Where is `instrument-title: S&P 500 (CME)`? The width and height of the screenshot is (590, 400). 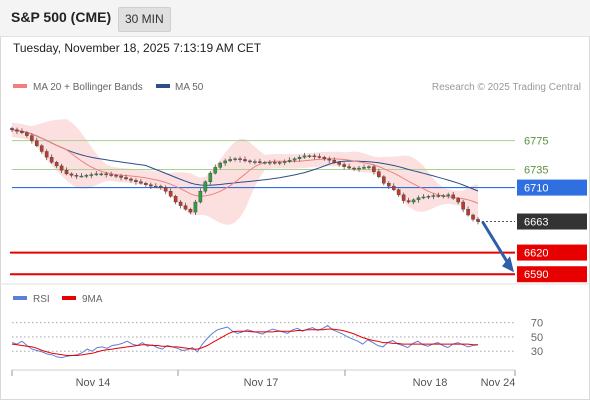 instrument-title: S&P 500 (CME) is located at coordinates (61, 17).